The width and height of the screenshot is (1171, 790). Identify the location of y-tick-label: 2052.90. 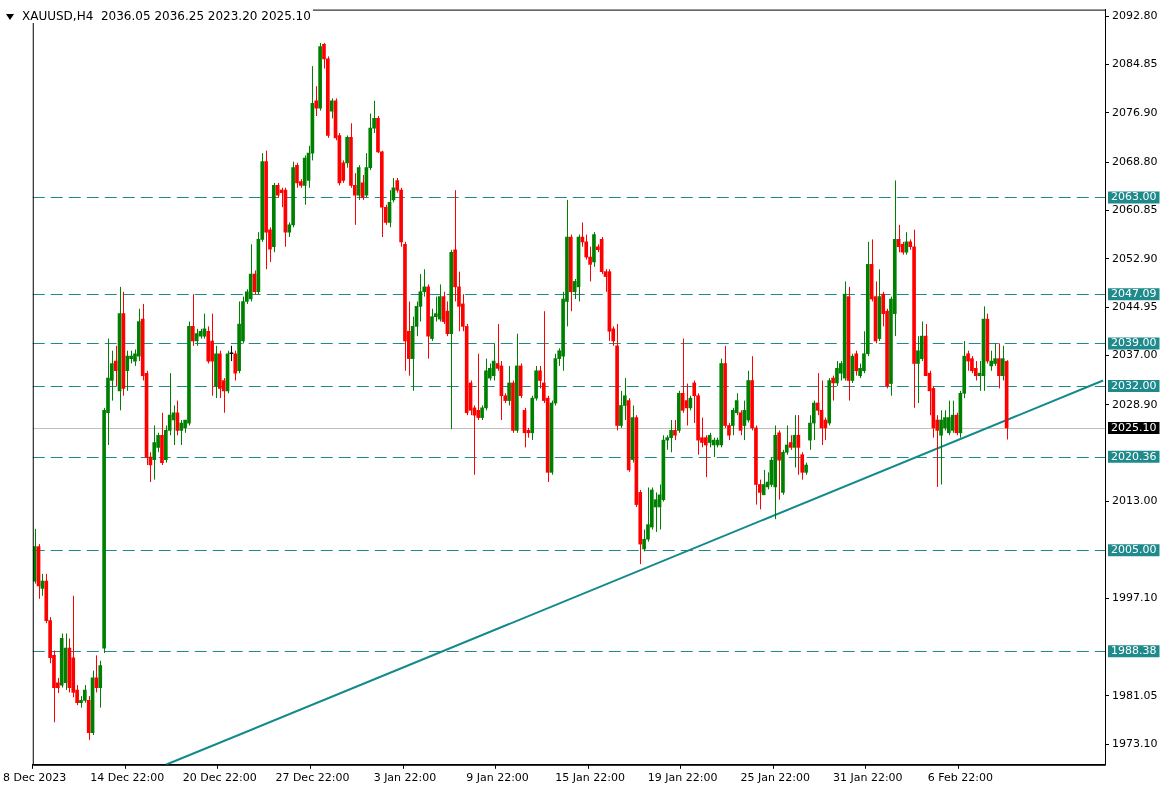
(1135, 258).